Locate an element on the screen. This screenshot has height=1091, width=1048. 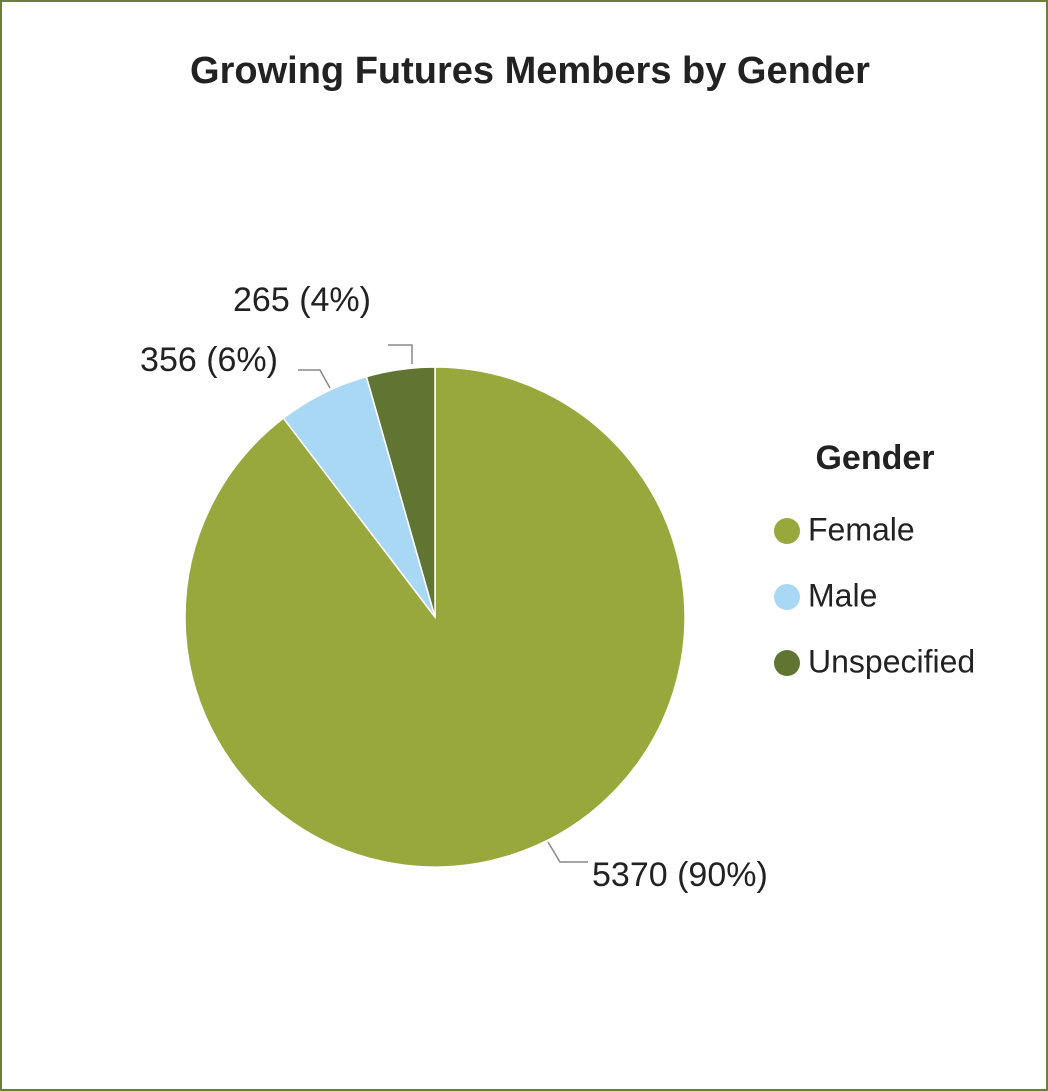
data-label: 265 (4%) is located at coordinates (302, 300).